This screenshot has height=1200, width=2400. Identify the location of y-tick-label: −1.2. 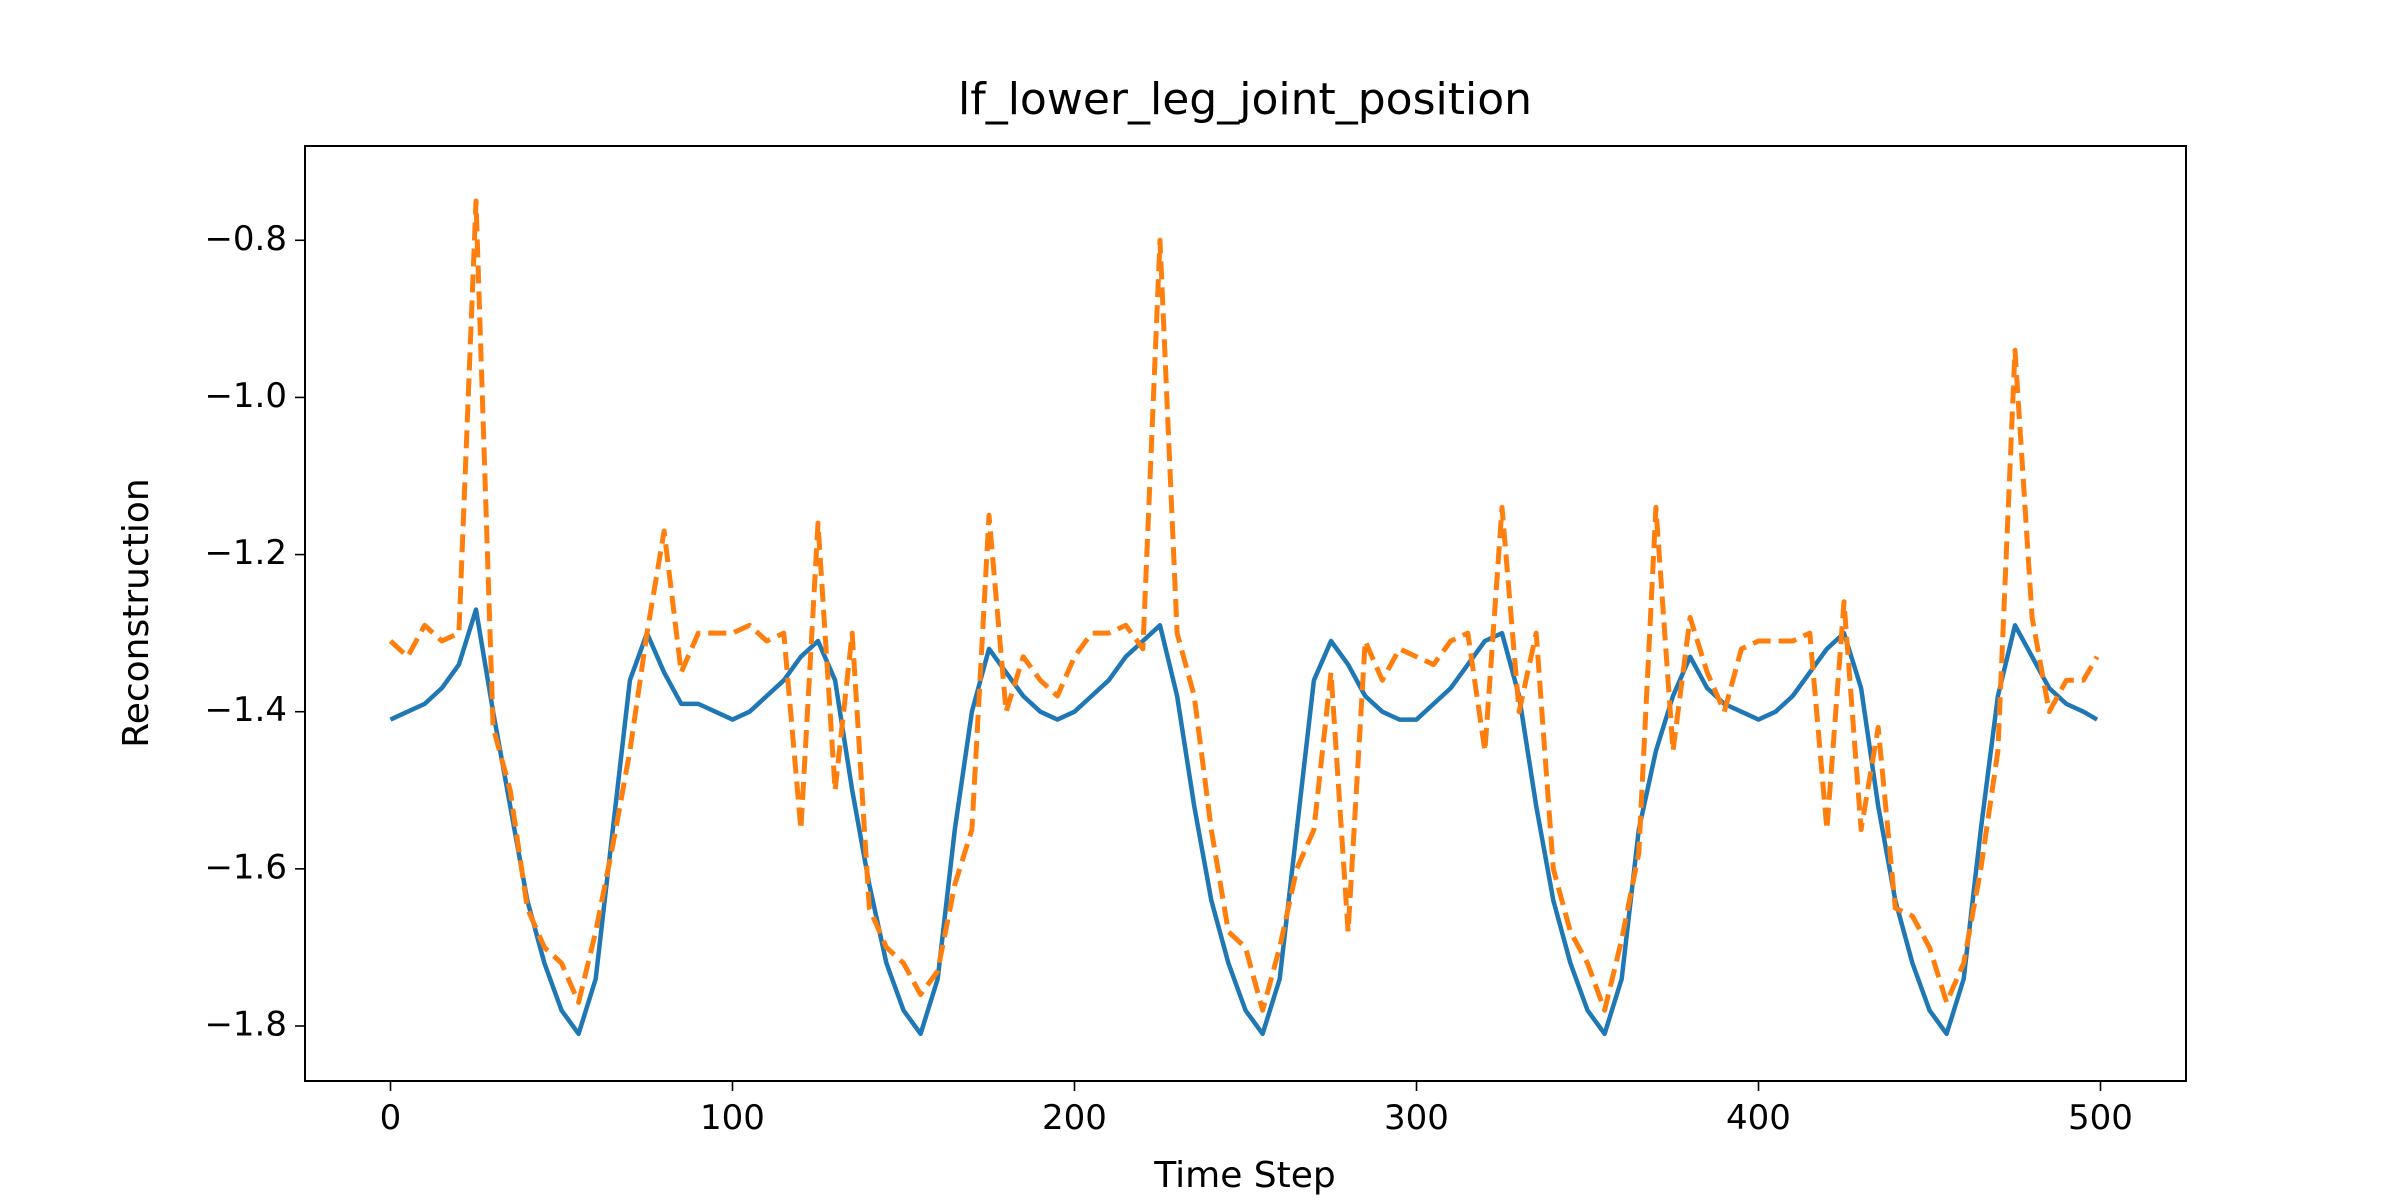
(245, 553).